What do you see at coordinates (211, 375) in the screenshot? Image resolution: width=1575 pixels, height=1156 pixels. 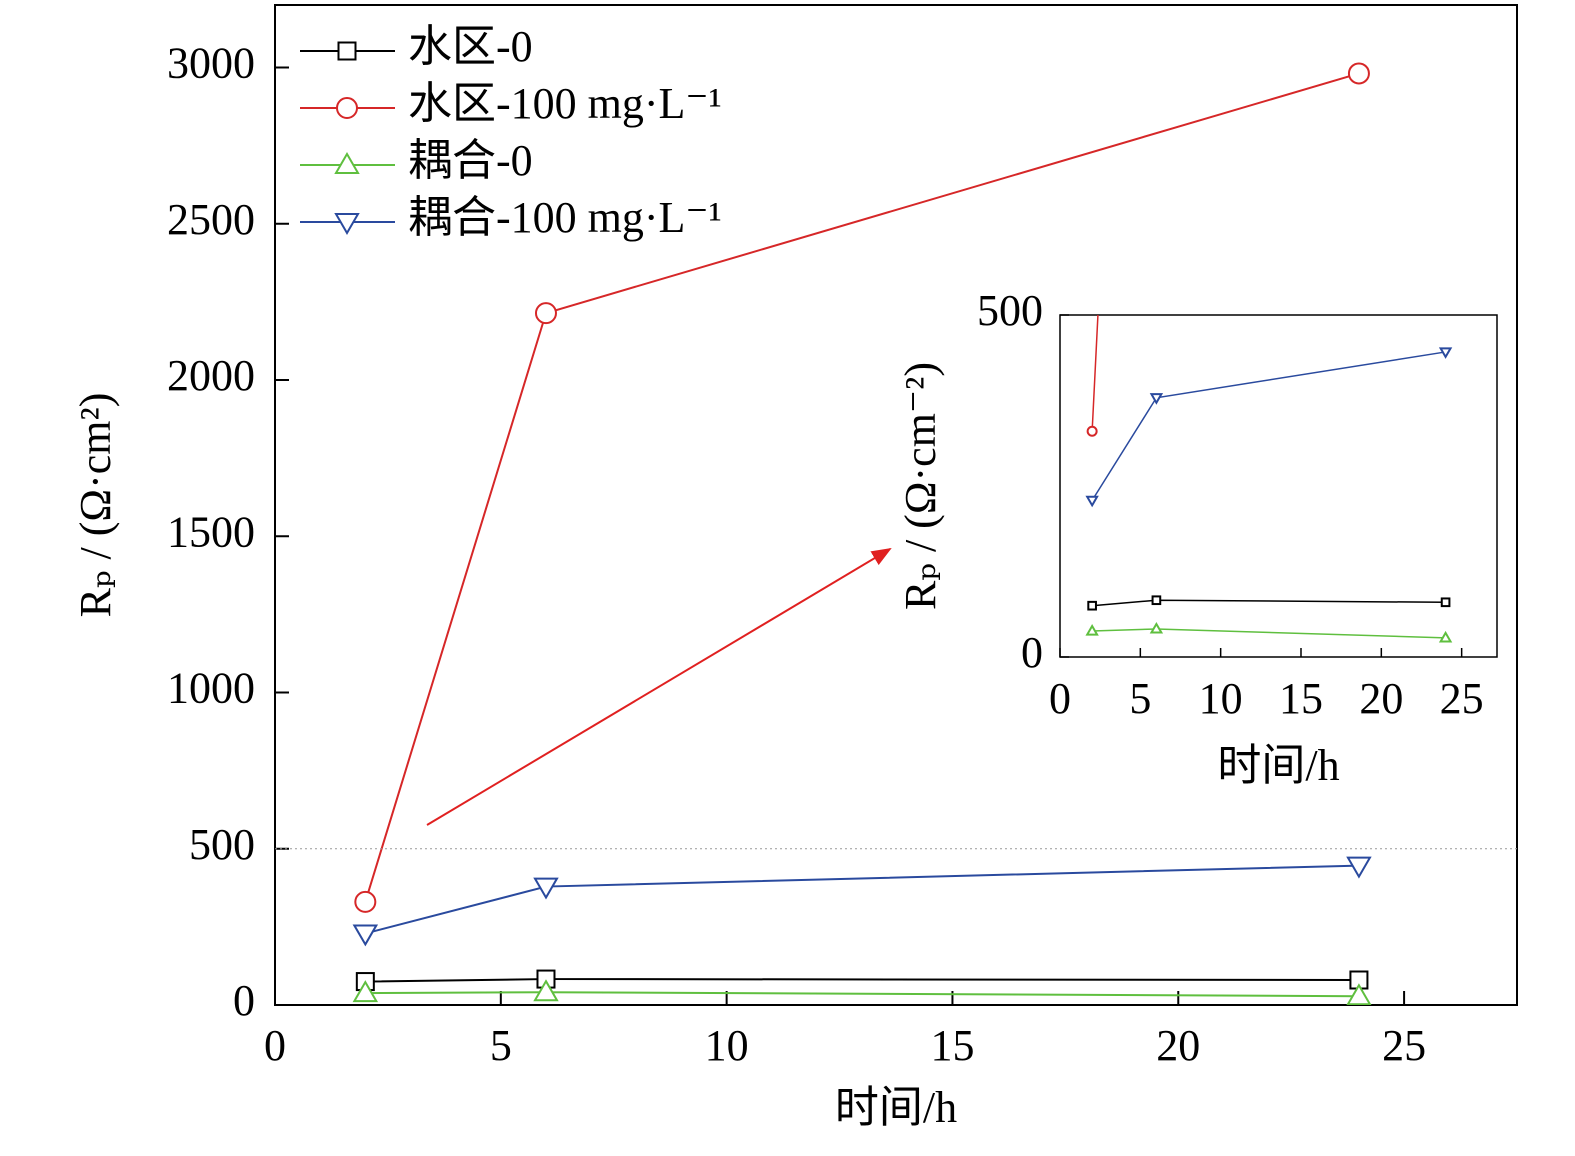 I see `y-tick-label: 2000` at bounding box center [211, 375].